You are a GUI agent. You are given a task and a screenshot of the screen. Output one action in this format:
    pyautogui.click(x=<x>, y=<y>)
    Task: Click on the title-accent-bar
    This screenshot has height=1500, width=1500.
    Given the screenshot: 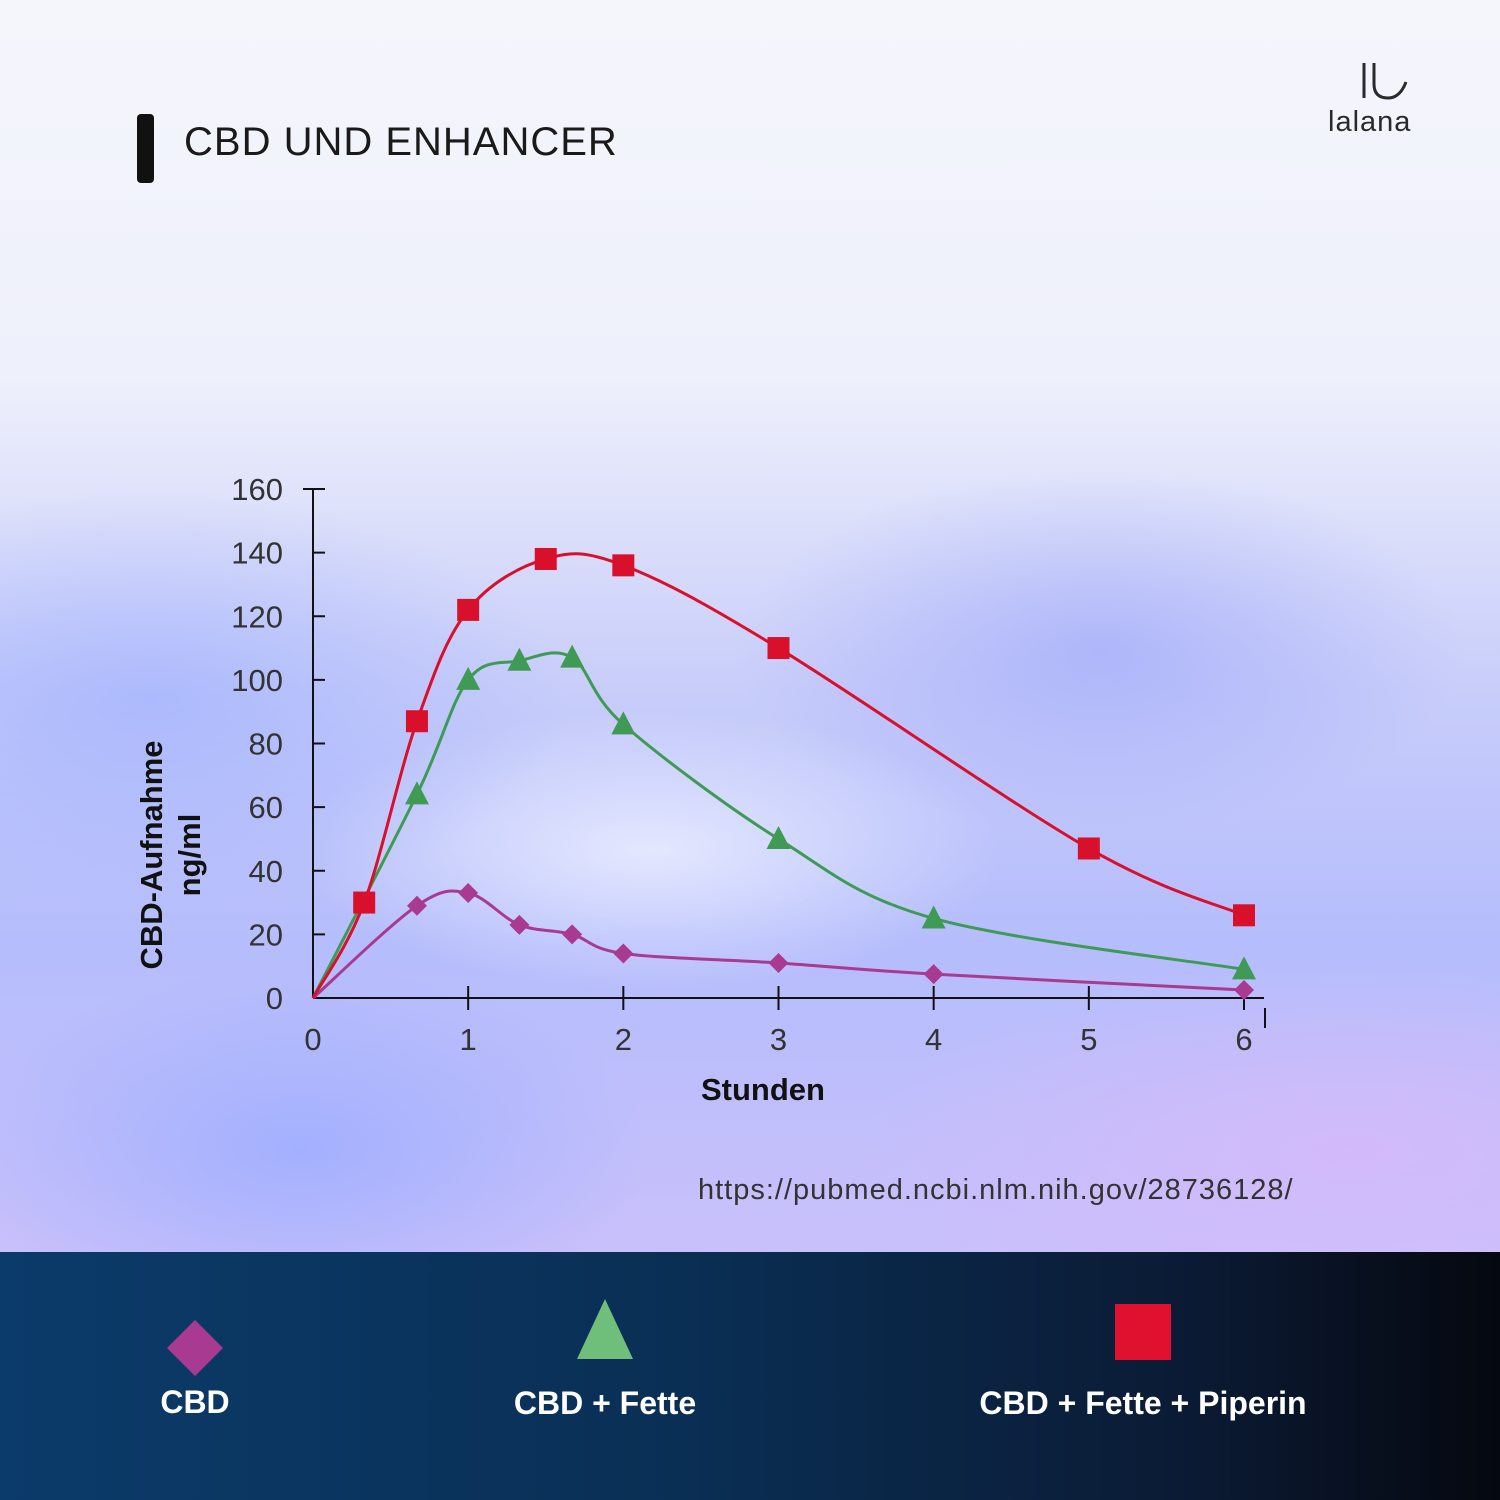 What is the action you would take?
    pyautogui.click(x=145, y=148)
    